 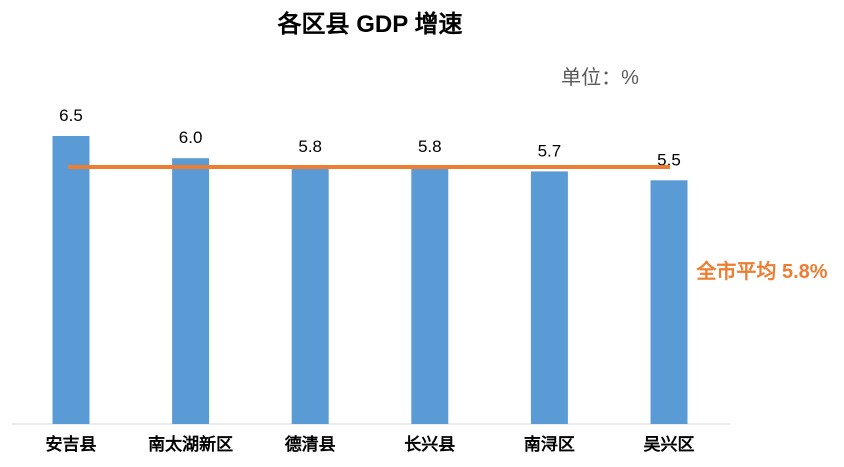 What do you see at coordinates (669, 159) in the screenshot?
I see `bar-value-label: 5.5` at bounding box center [669, 159].